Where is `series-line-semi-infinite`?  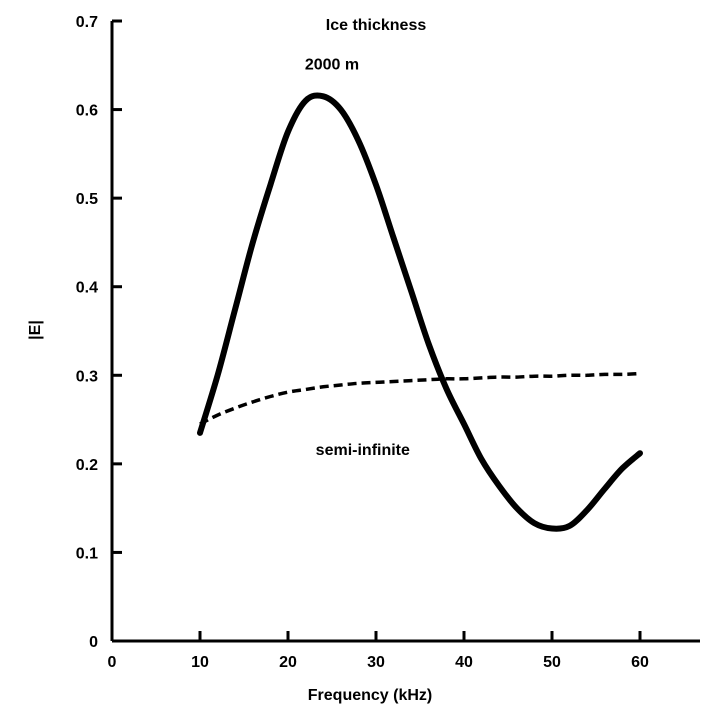
series-line-semi-infinite is located at coordinates (420, 398).